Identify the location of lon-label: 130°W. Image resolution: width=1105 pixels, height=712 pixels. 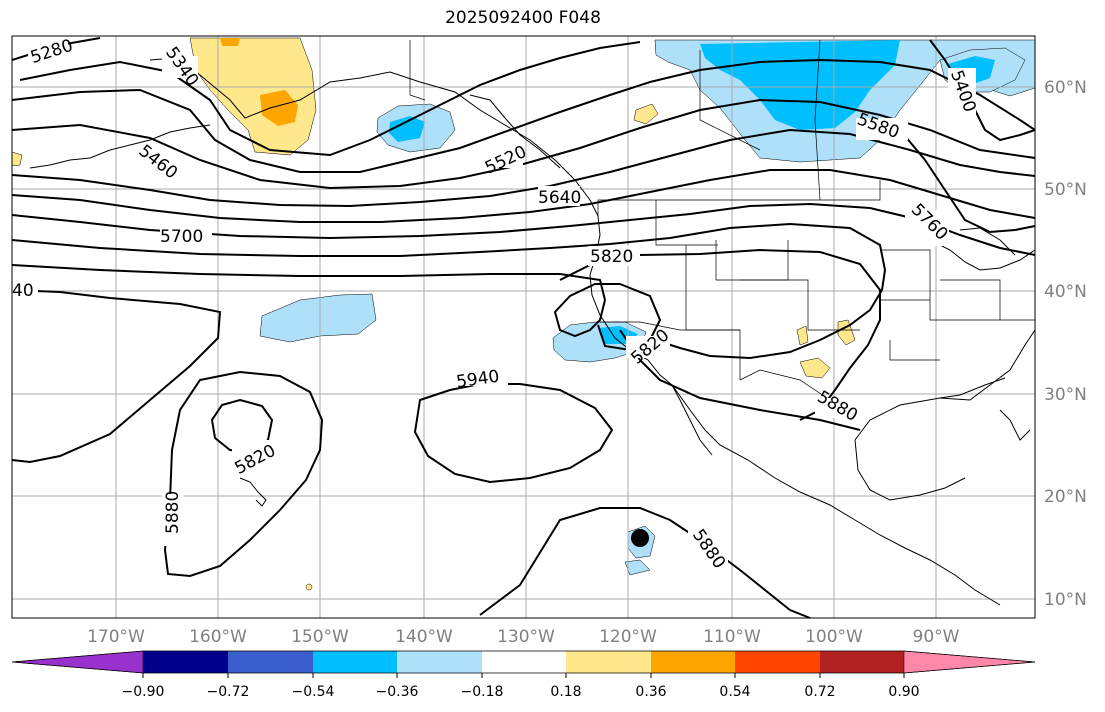
(526, 637).